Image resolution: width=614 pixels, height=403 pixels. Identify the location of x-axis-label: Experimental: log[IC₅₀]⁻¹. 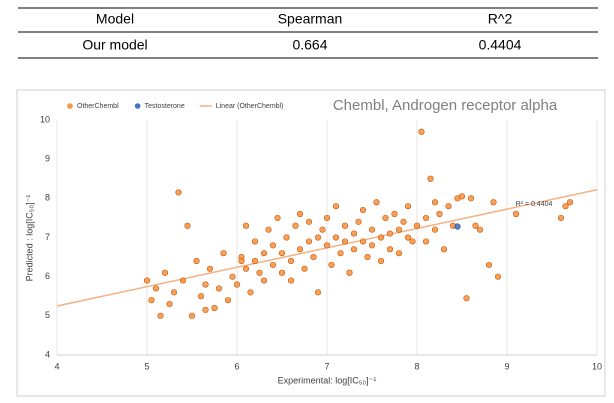
(327, 380).